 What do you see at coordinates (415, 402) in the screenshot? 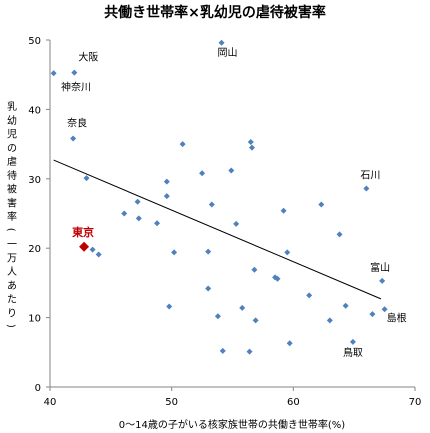
I see `x-tick-label: 70` at bounding box center [415, 402].